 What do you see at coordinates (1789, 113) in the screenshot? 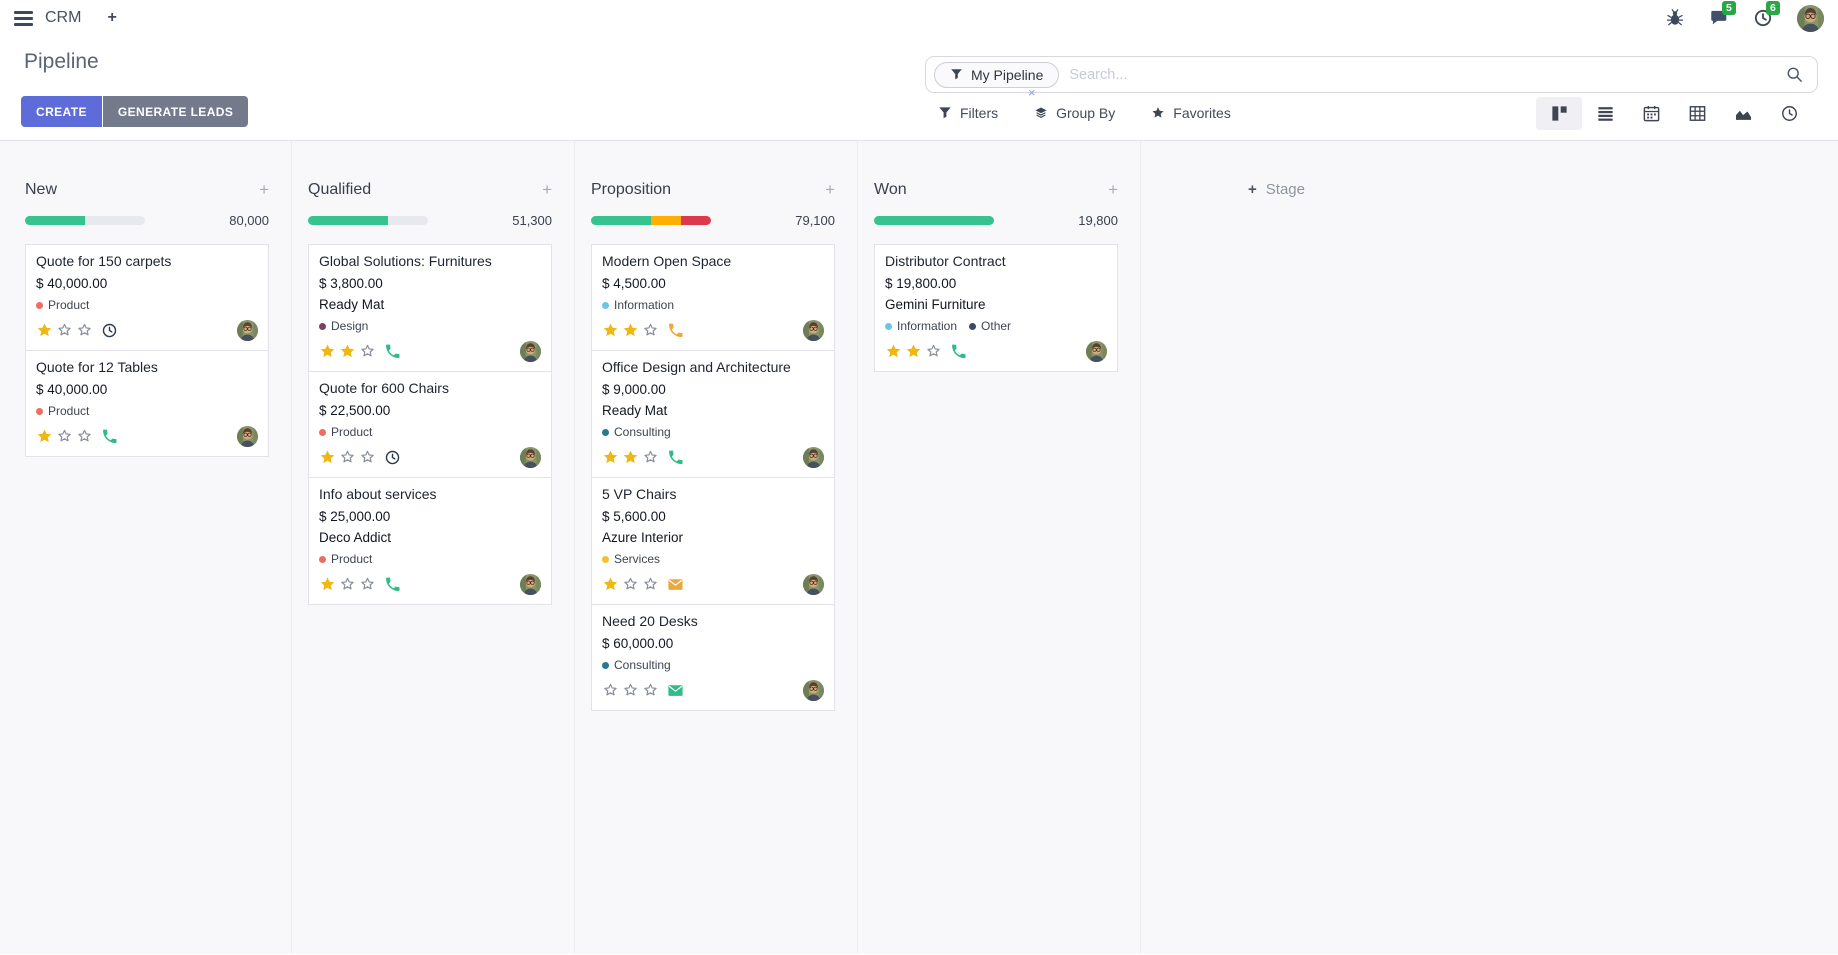
I see `view-activity-button` at bounding box center [1789, 113].